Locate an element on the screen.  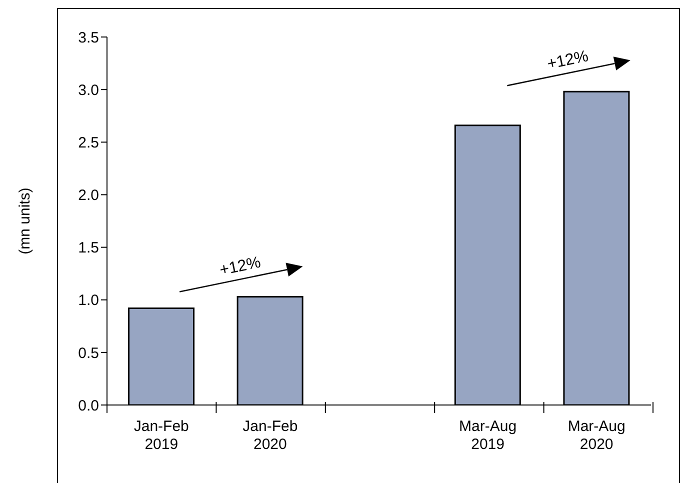
y-tick-label: 0.0 is located at coordinates (88, 405).